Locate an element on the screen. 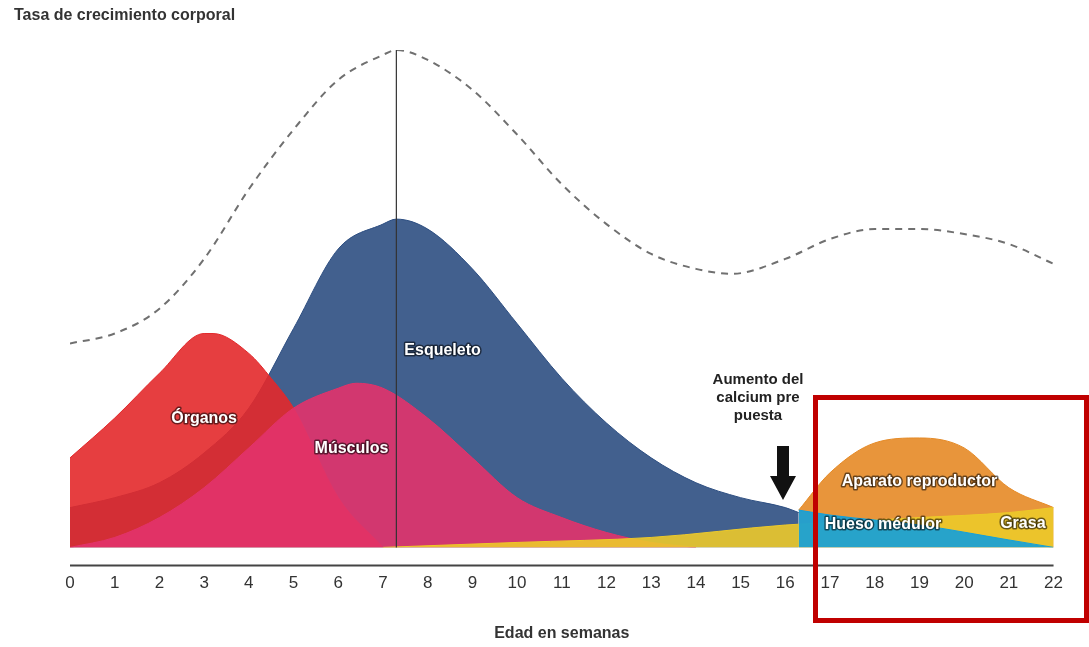 The height and width of the screenshot is (647, 1089). x-tick-label: 5 is located at coordinates (293, 583).